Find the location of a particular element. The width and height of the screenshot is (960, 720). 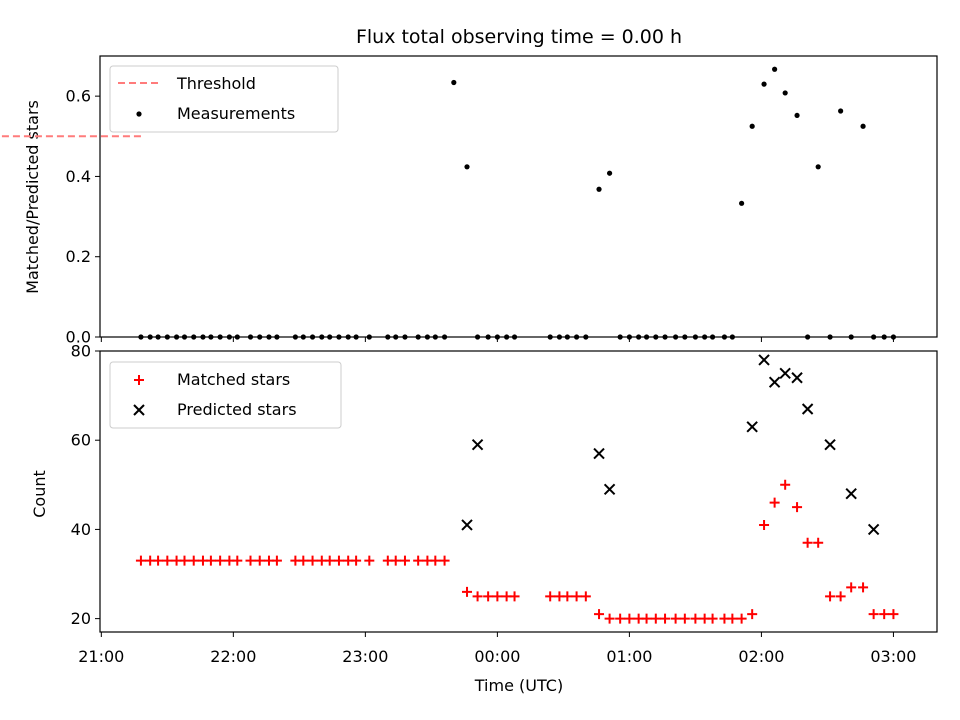

ratio-y-ticks: 0.0 0.2 0.4 0.6 is located at coordinates (83, 217).